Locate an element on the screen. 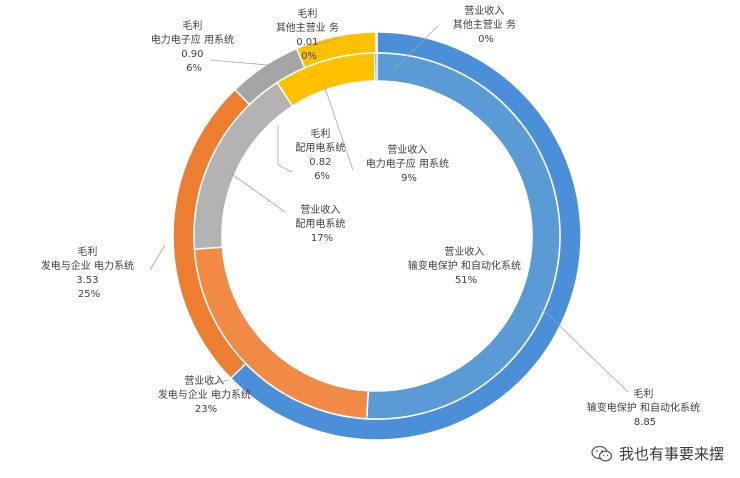 The height and width of the screenshot is (478, 740). watermark: 我也有事要来摆 is located at coordinates (657, 453).